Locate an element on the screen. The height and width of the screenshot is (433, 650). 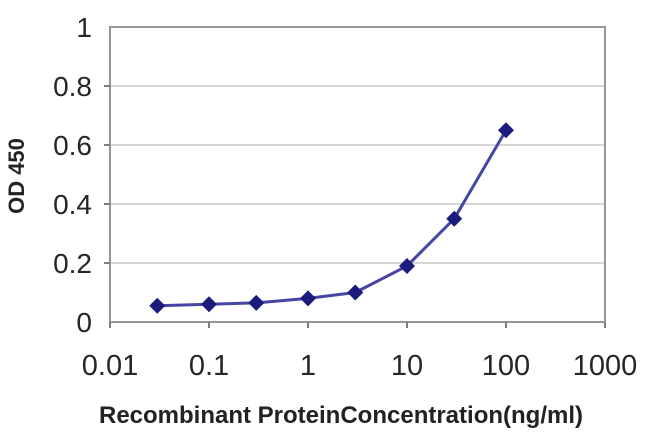
y-tick-label: 0.2 is located at coordinates (72, 263).